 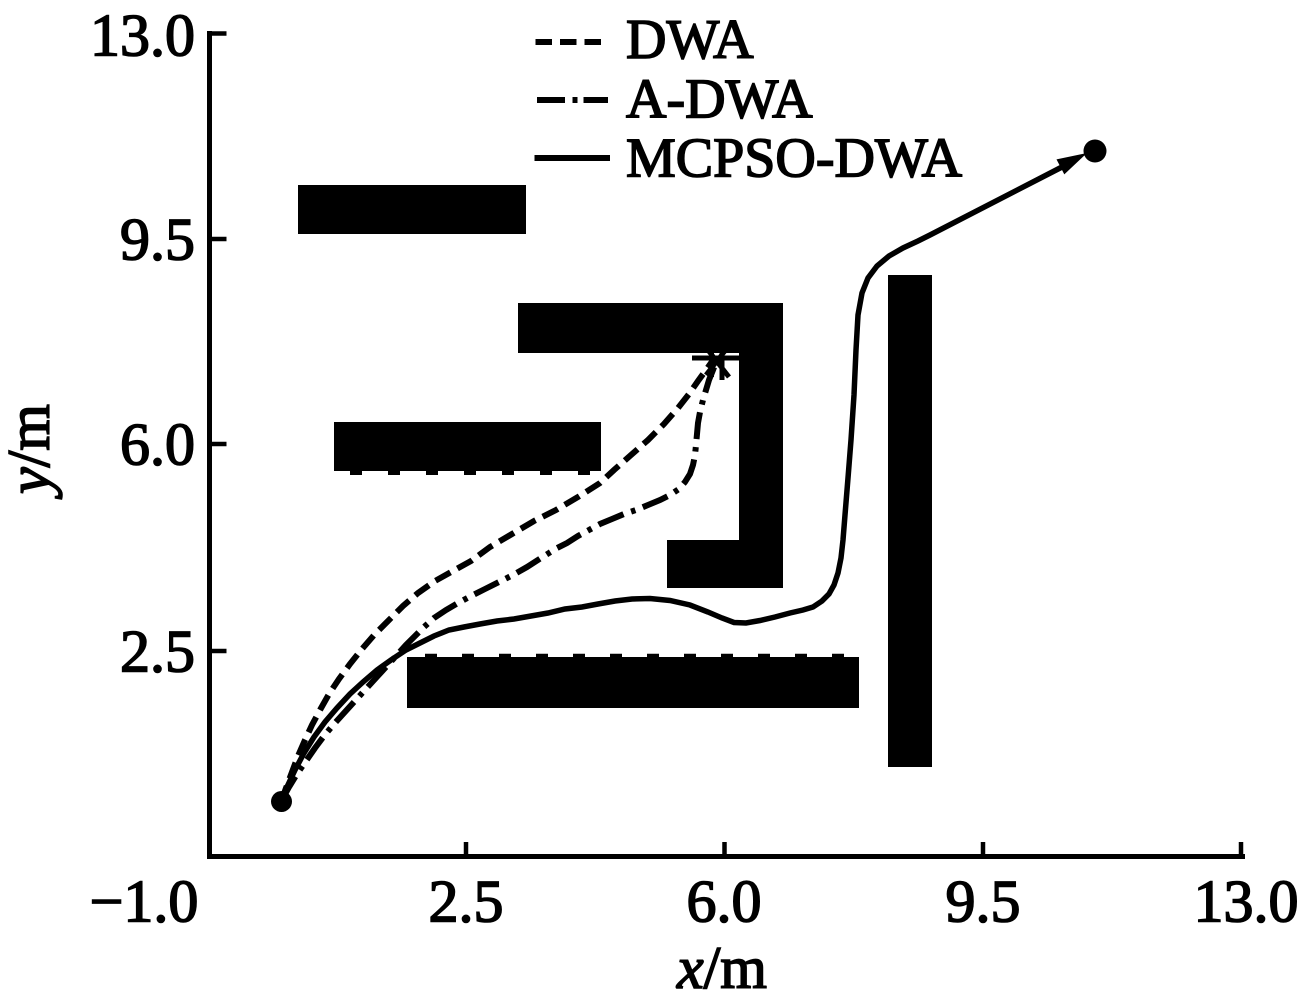 What do you see at coordinates (719, 100) in the screenshot?
I see `svg-text: A-DWA` at bounding box center [719, 100].